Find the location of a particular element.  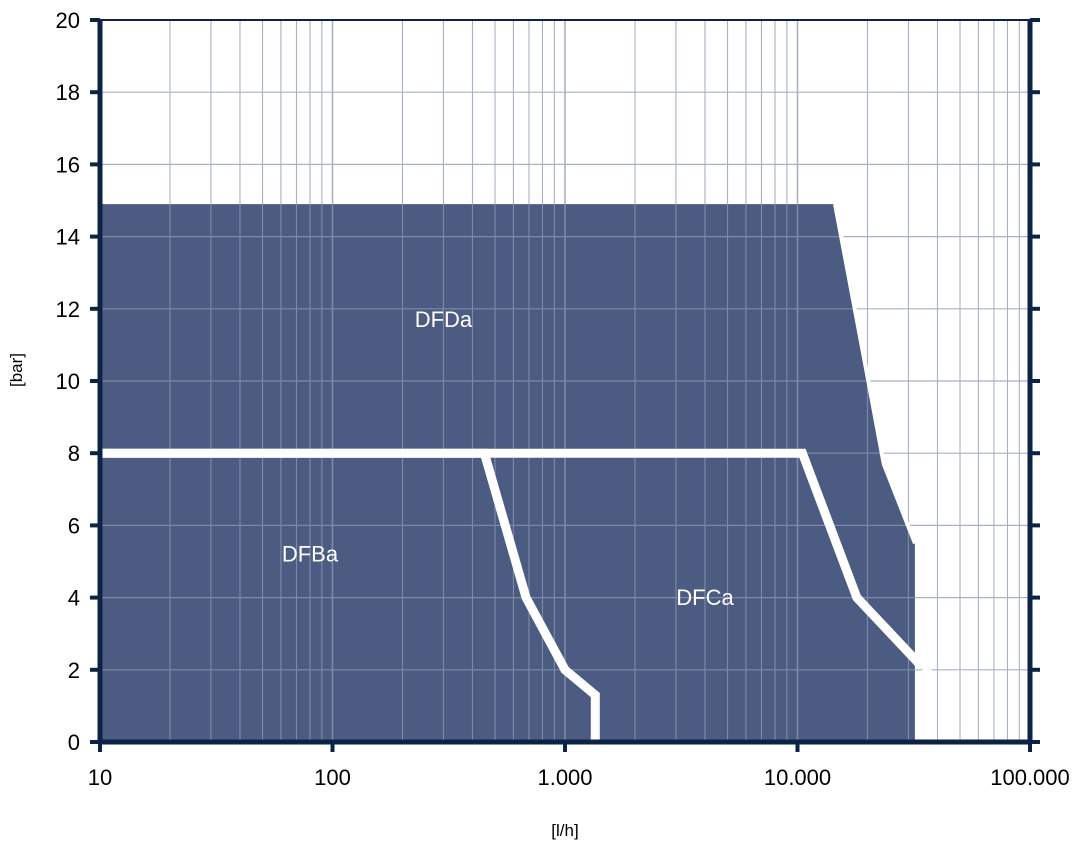

series-label-dfba: DFBa is located at coordinates (310, 554).